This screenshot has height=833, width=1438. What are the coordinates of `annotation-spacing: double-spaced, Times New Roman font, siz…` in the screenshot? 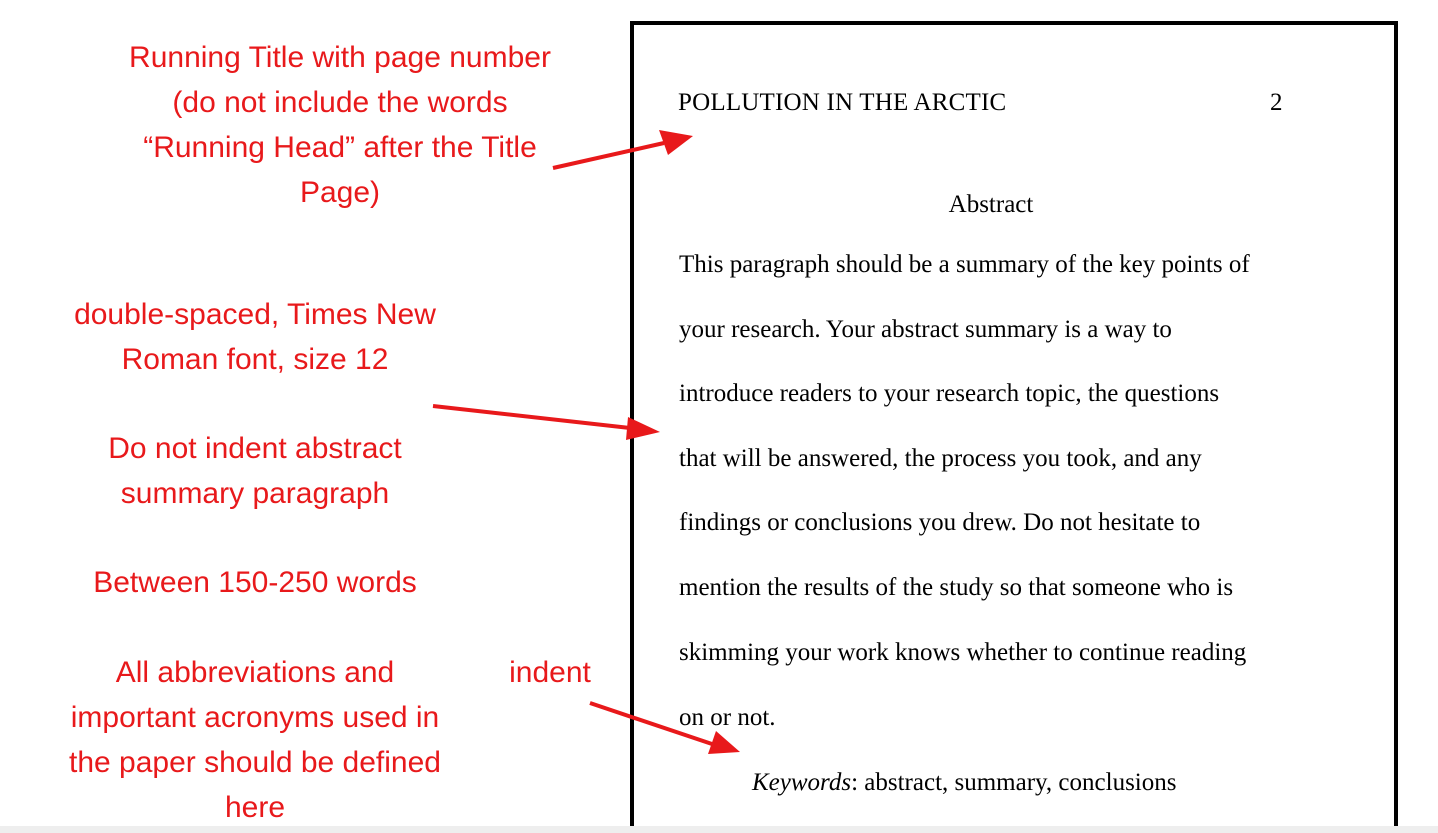 It's located at (255, 337).